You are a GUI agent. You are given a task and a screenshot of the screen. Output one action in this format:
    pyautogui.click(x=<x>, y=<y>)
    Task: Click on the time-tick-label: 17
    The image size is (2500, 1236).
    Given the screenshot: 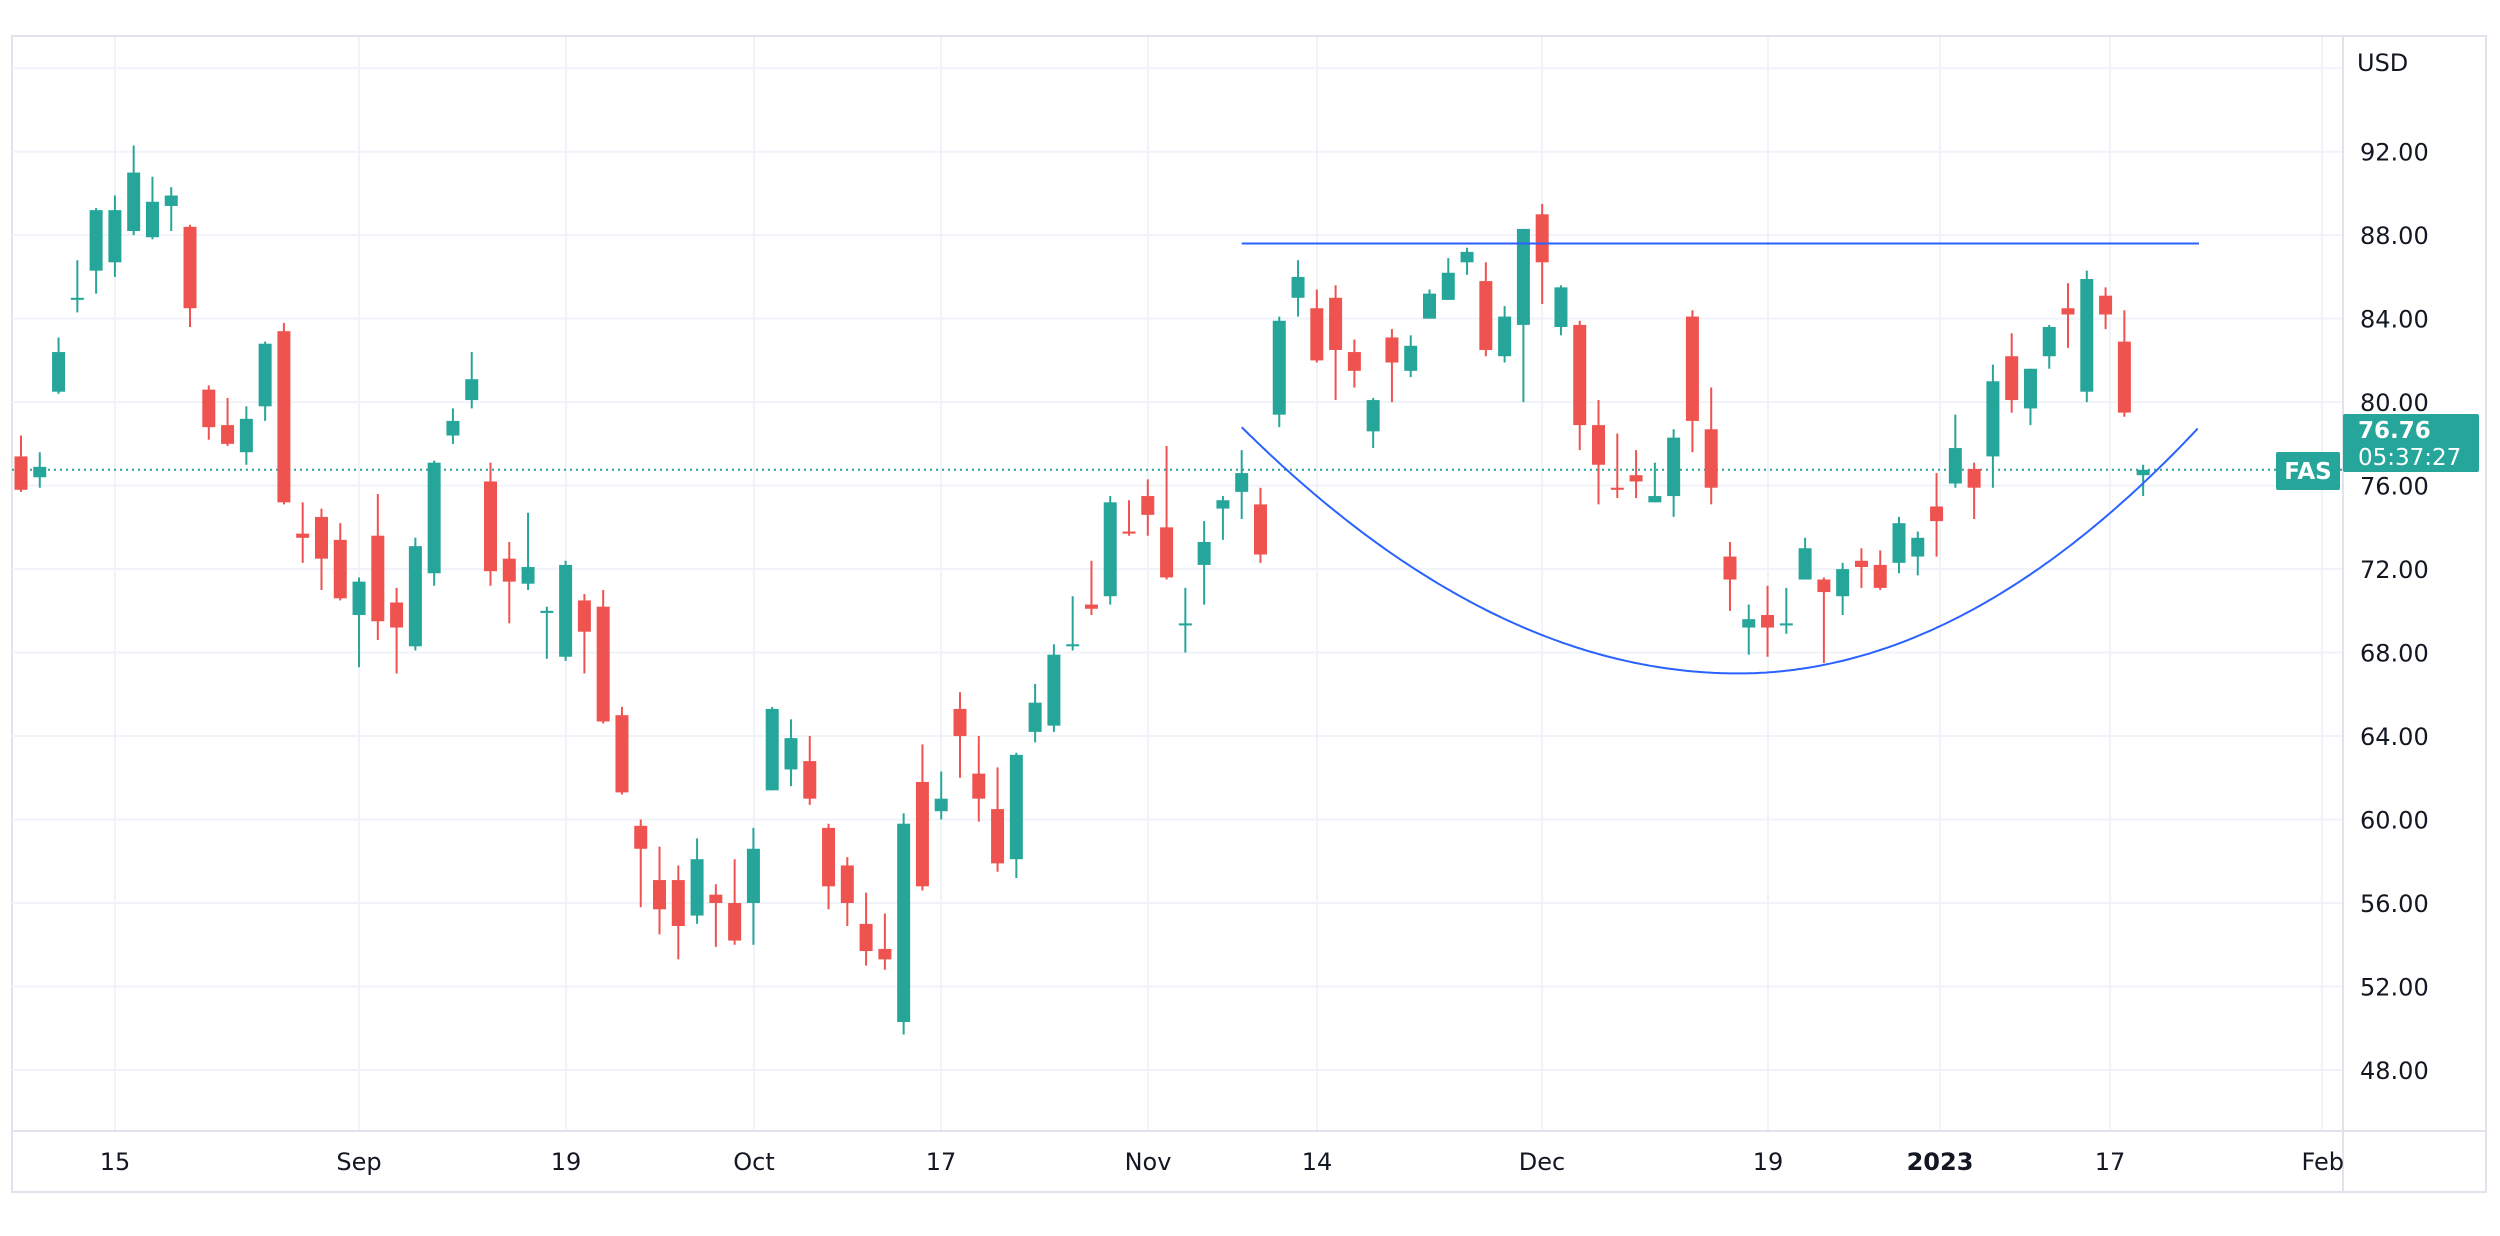 What is the action you would take?
    pyautogui.click(x=941, y=1162)
    